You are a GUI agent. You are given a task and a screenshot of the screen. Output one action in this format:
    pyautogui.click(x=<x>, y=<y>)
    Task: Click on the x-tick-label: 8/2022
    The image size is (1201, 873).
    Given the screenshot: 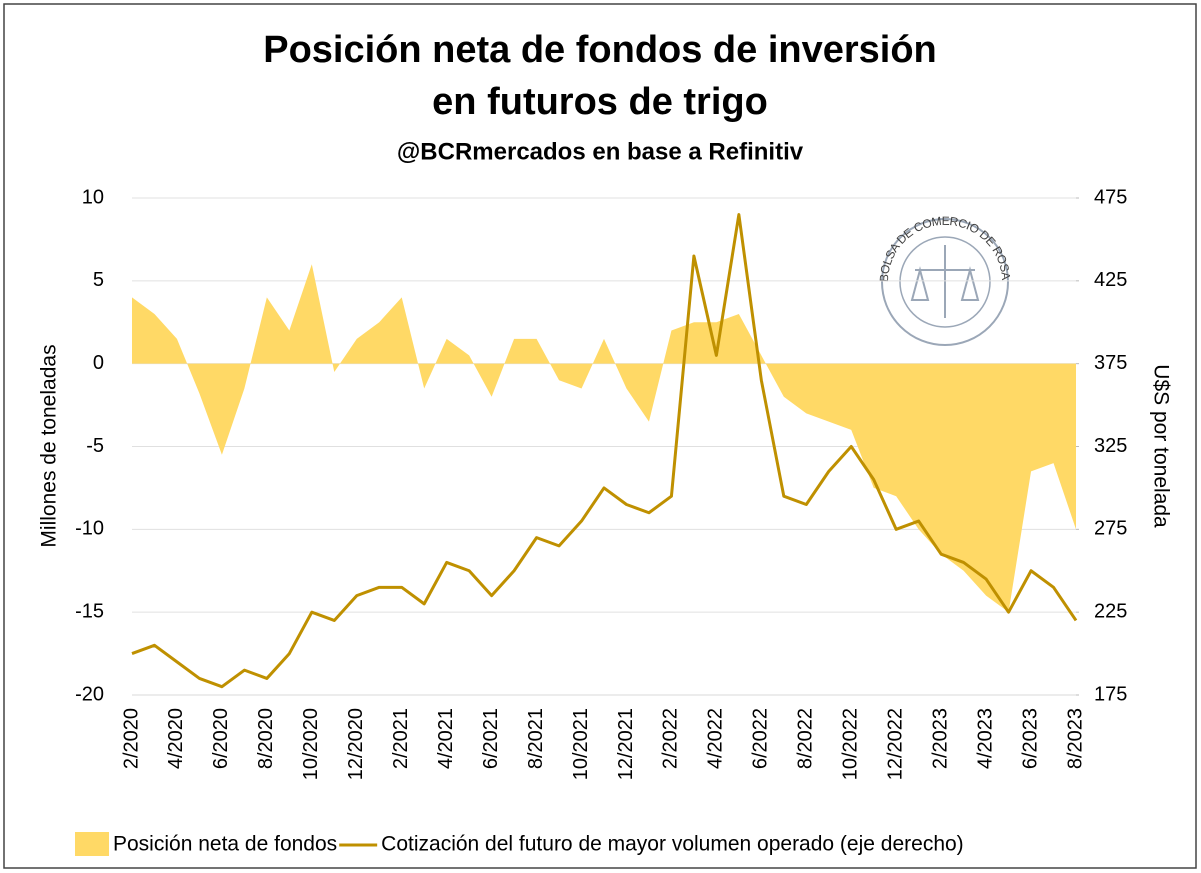 What is the action you would take?
    pyautogui.click(x=806, y=738)
    